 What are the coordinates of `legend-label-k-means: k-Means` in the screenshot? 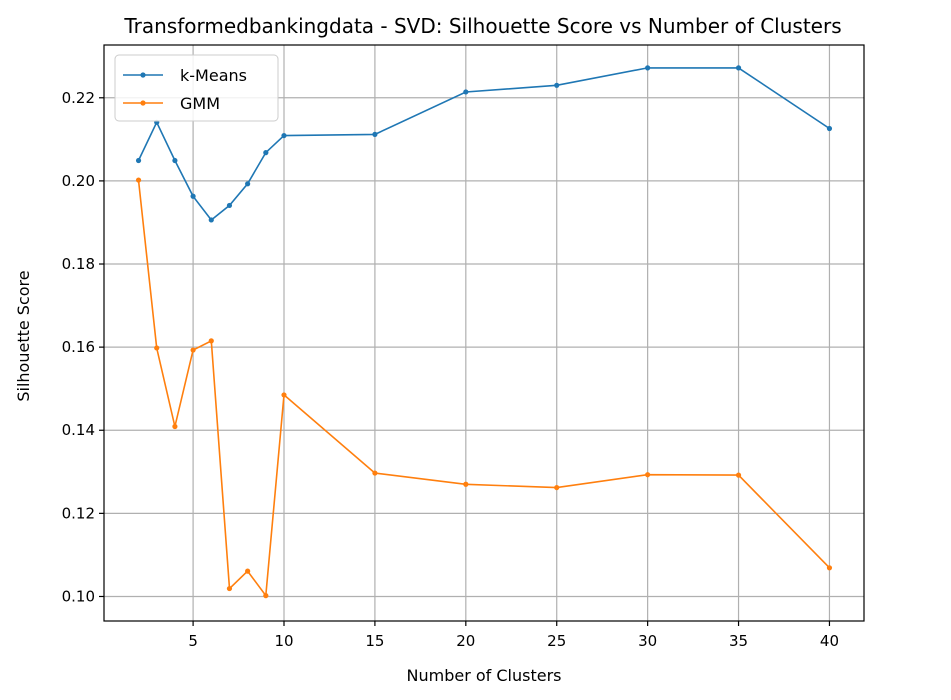 It's located at (213, 75).